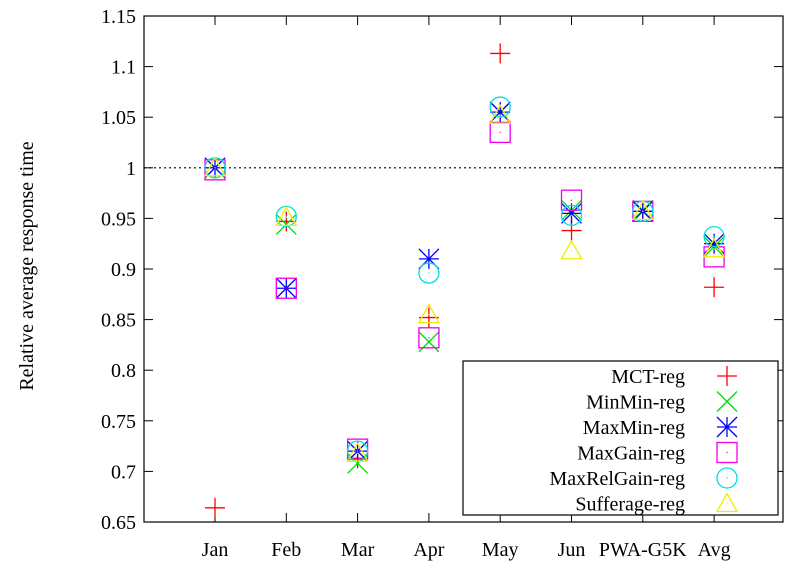 This screenshot has height=566, width=786. What do you see at coordinates (643, 550) in the screenshot?
I see `x-tick-label: PWA-G5K` at bounding box center [643, 550].